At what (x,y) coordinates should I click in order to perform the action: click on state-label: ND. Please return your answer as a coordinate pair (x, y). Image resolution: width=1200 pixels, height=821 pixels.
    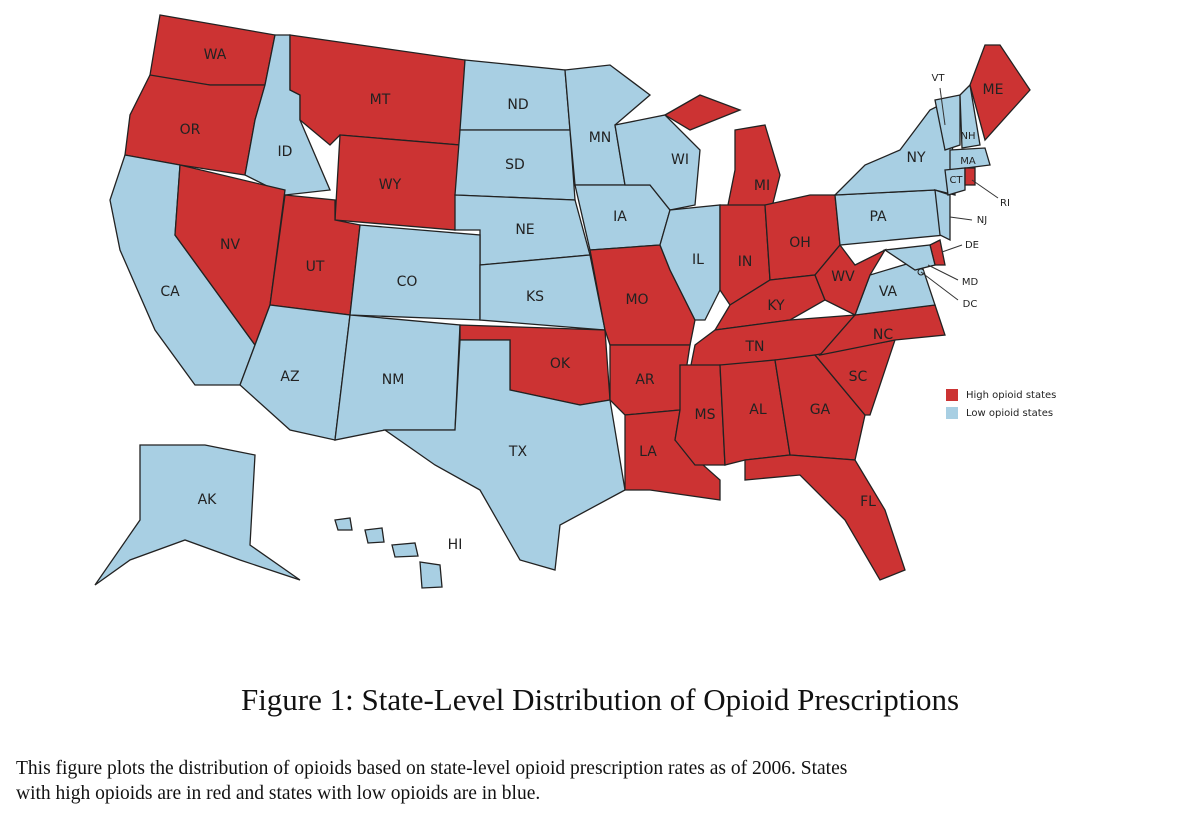
    Looking at the image, I should click on (517, 105).